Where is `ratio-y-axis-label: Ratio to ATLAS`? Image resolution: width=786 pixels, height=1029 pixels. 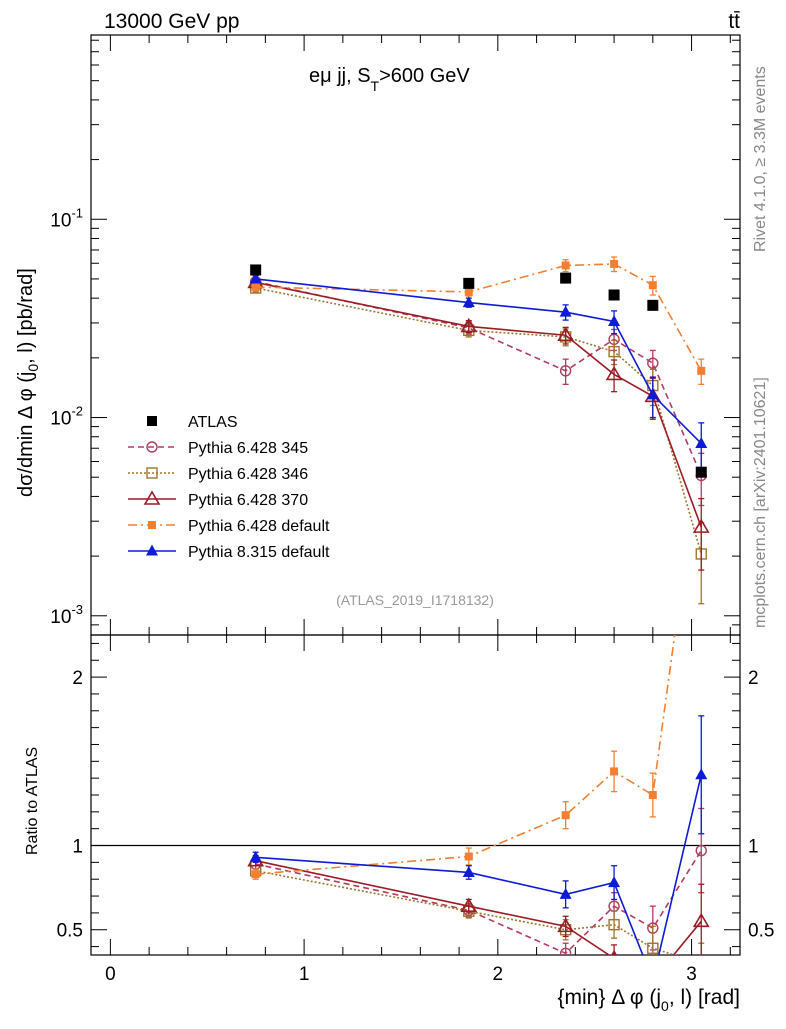
ratio-y-axis-label: Ratio to ATLAS is located at coordinates (32, 801).